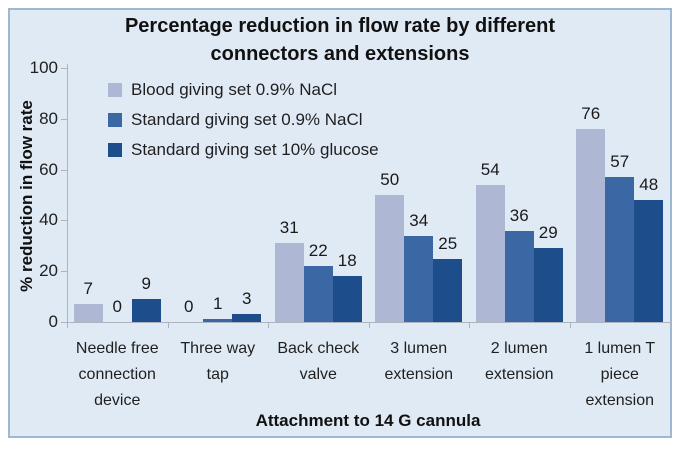 This screenshot has width=680, height=451. I want to click on bar-value-label: 22, so click(318, 251).